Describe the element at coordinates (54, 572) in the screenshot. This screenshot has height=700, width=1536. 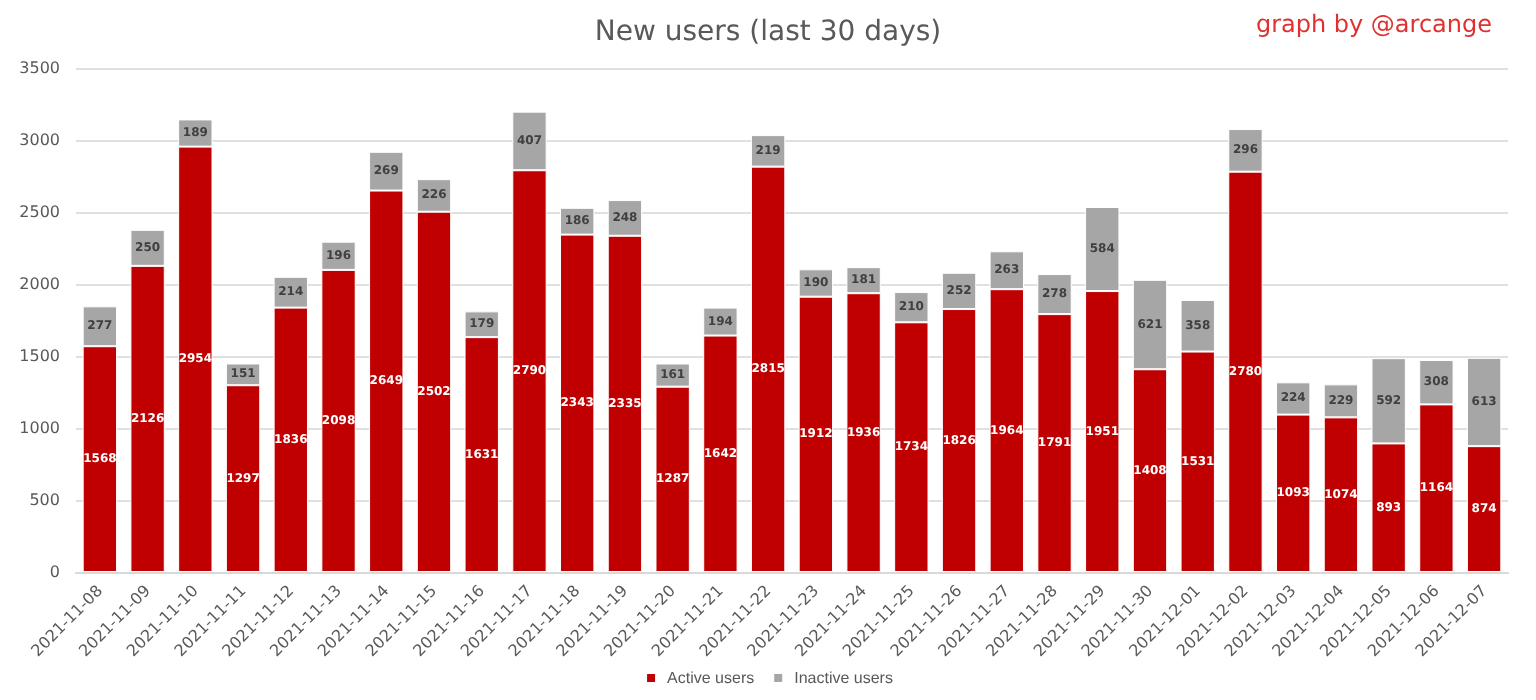
I see `y-tick-label: 0` at that location.